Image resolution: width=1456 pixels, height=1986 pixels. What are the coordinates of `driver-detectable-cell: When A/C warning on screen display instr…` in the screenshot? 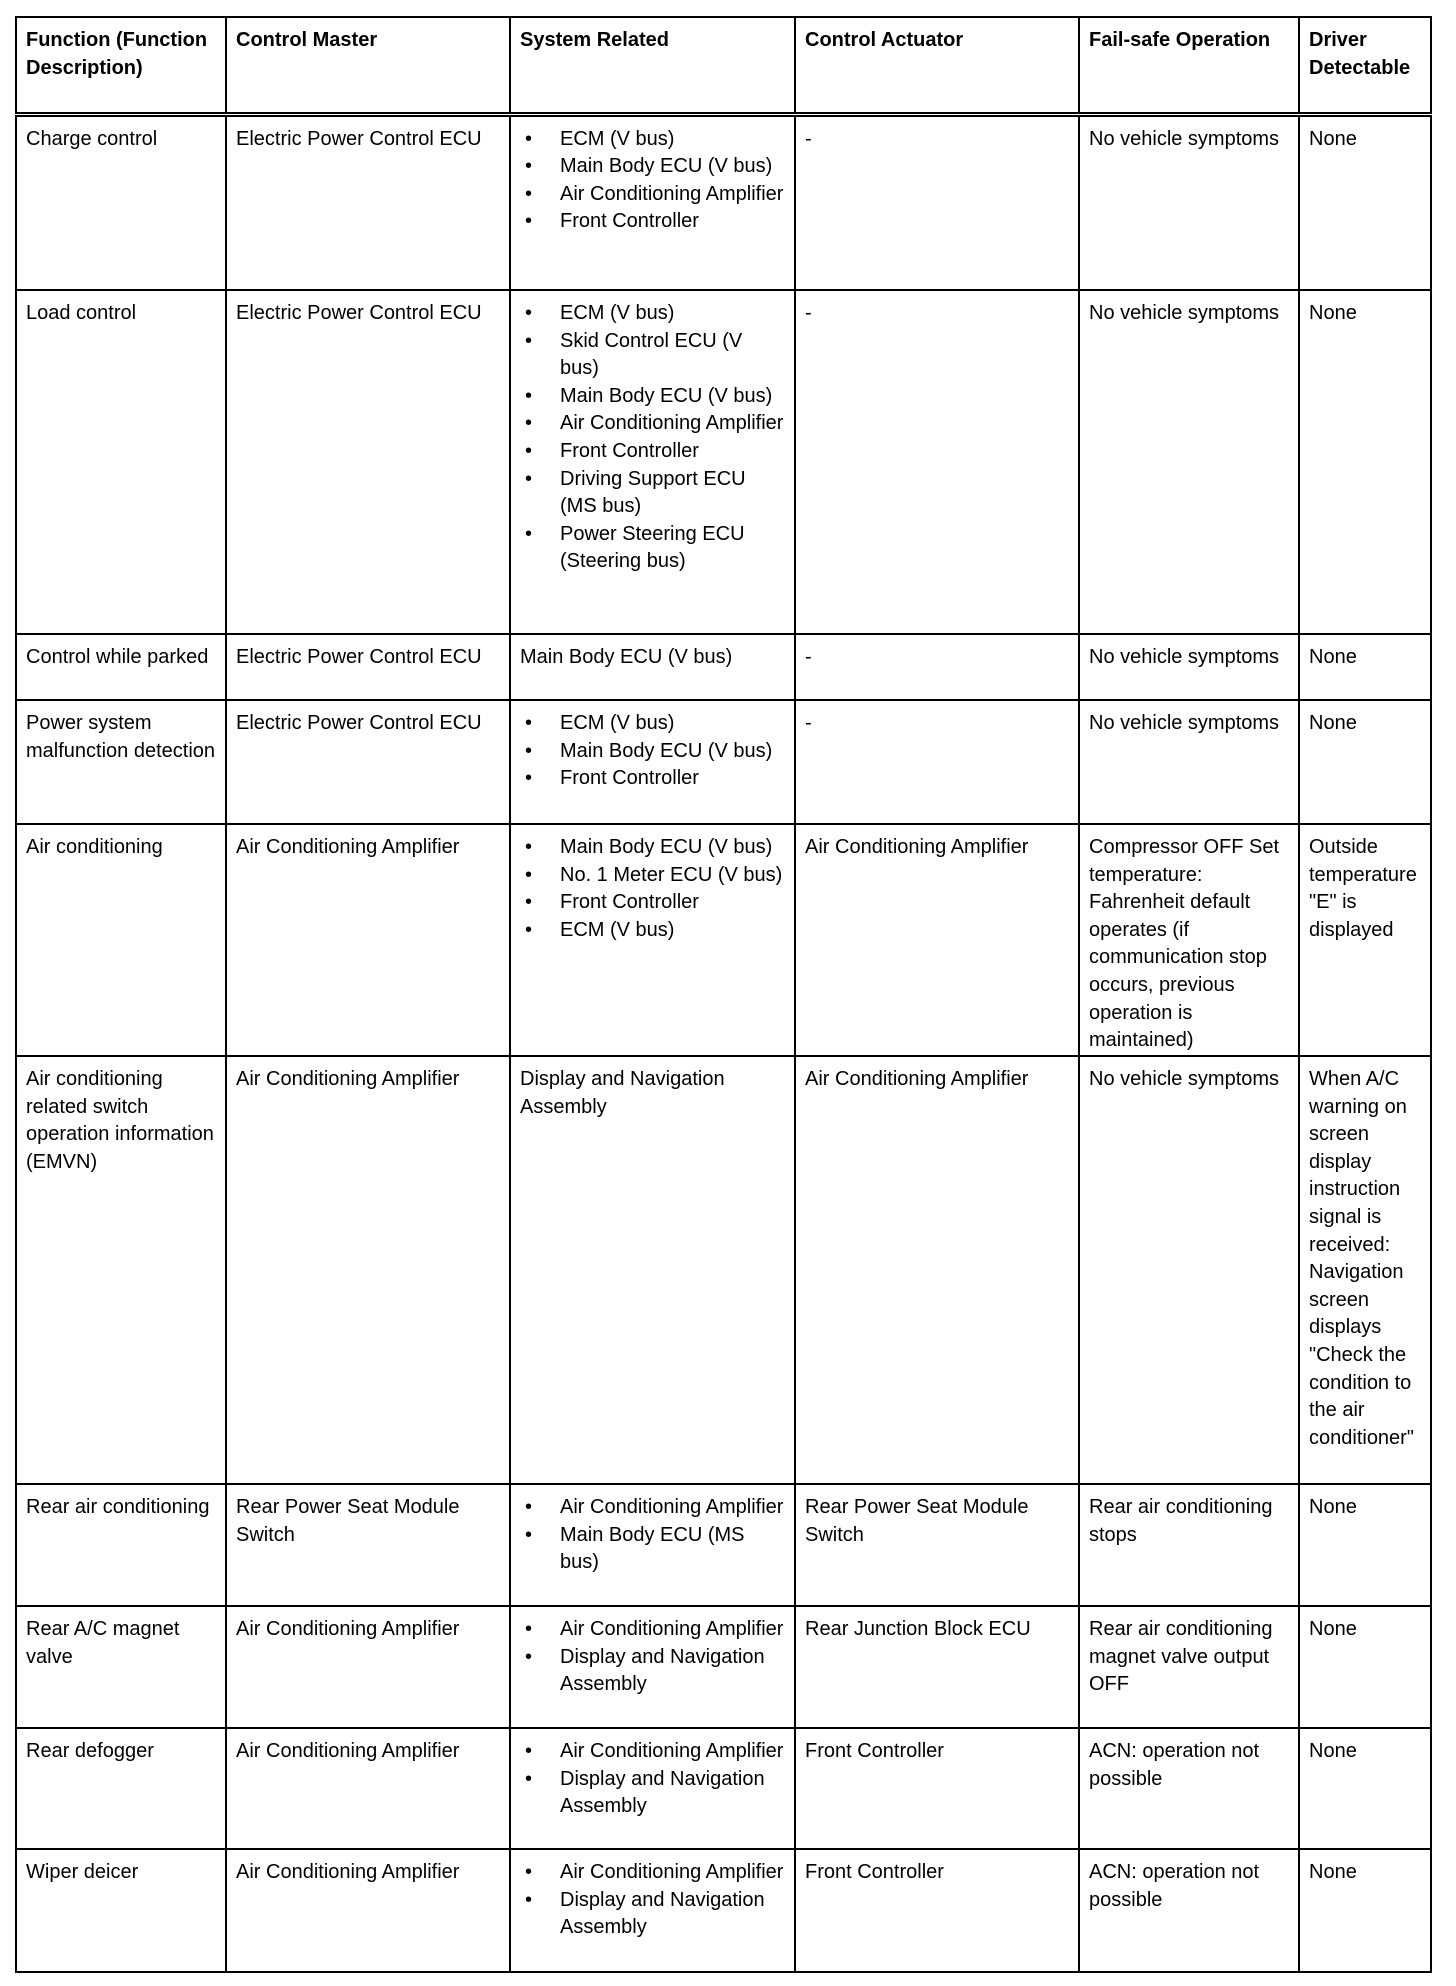 It's located at (1365, 1270).